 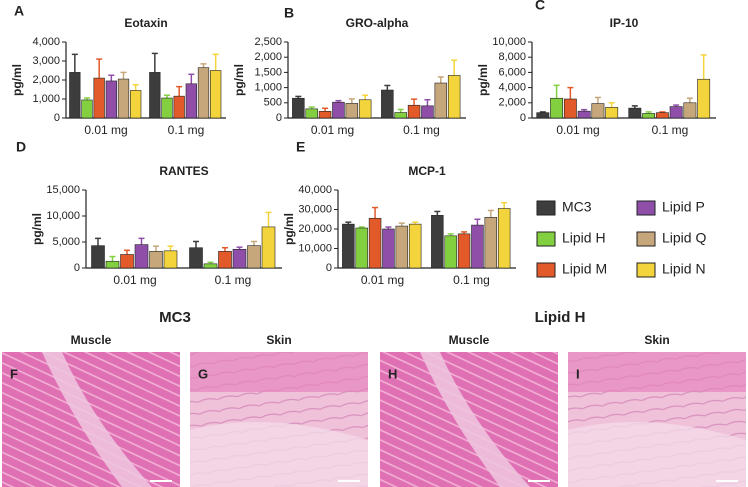 I want to click on legend-label: Lipid M, so click(x=584, y=269).